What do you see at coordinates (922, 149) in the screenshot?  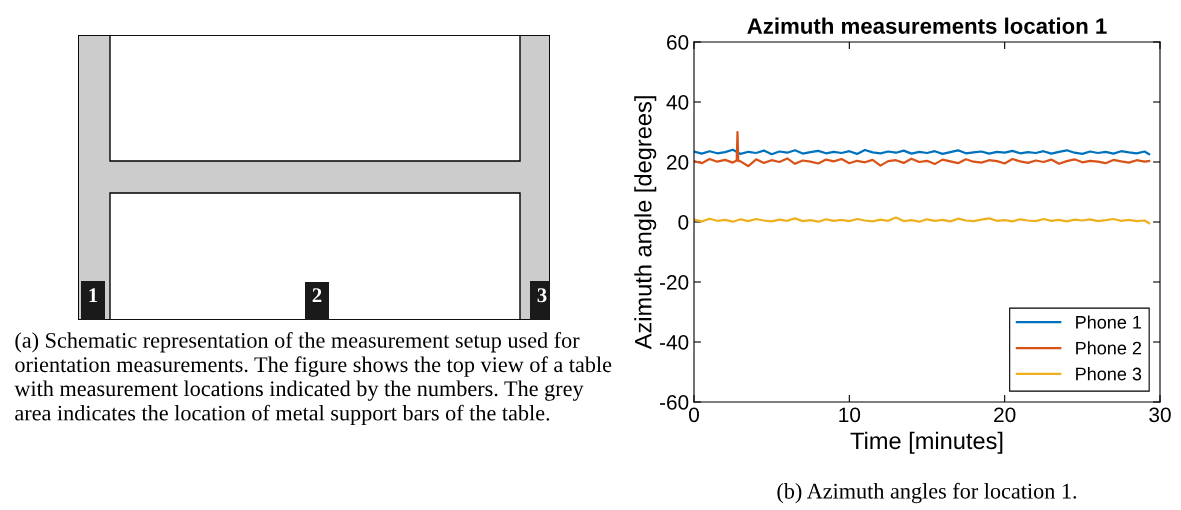 I see `line-series` at bounding box center [922, 149].